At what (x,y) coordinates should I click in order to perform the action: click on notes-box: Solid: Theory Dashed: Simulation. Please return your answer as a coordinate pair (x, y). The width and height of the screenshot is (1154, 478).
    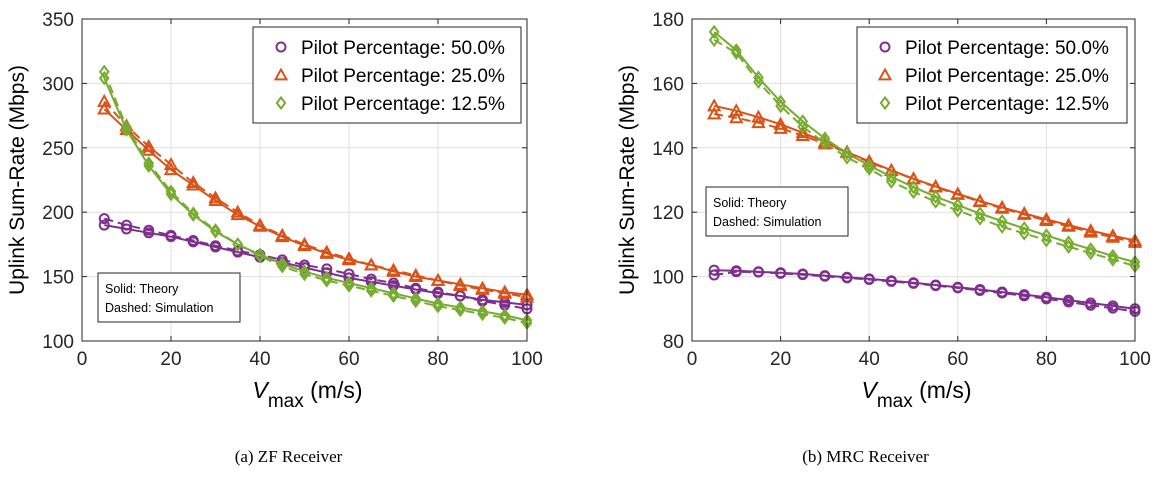
    Looking at the image, I should click on (777, 211).